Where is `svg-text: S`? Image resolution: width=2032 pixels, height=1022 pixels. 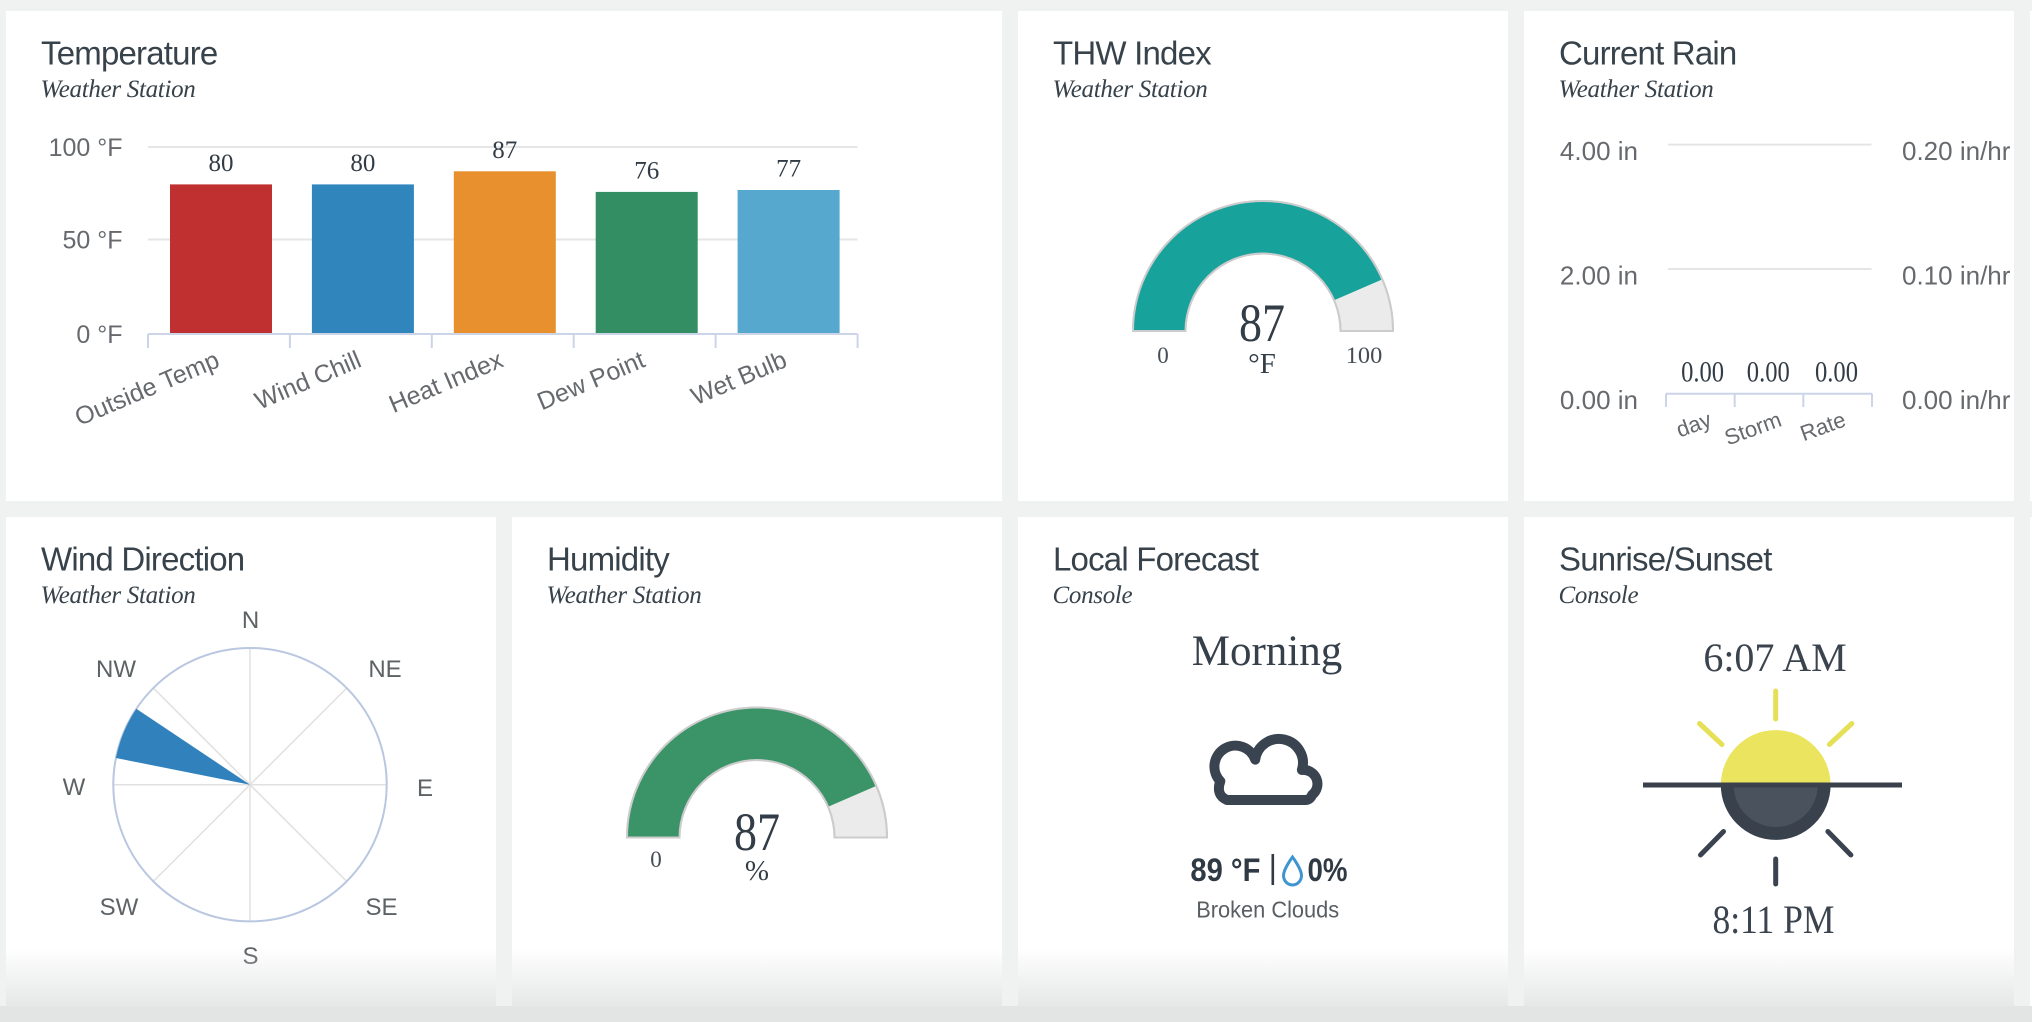
svg-text: S is located at coordinates (250, 956).